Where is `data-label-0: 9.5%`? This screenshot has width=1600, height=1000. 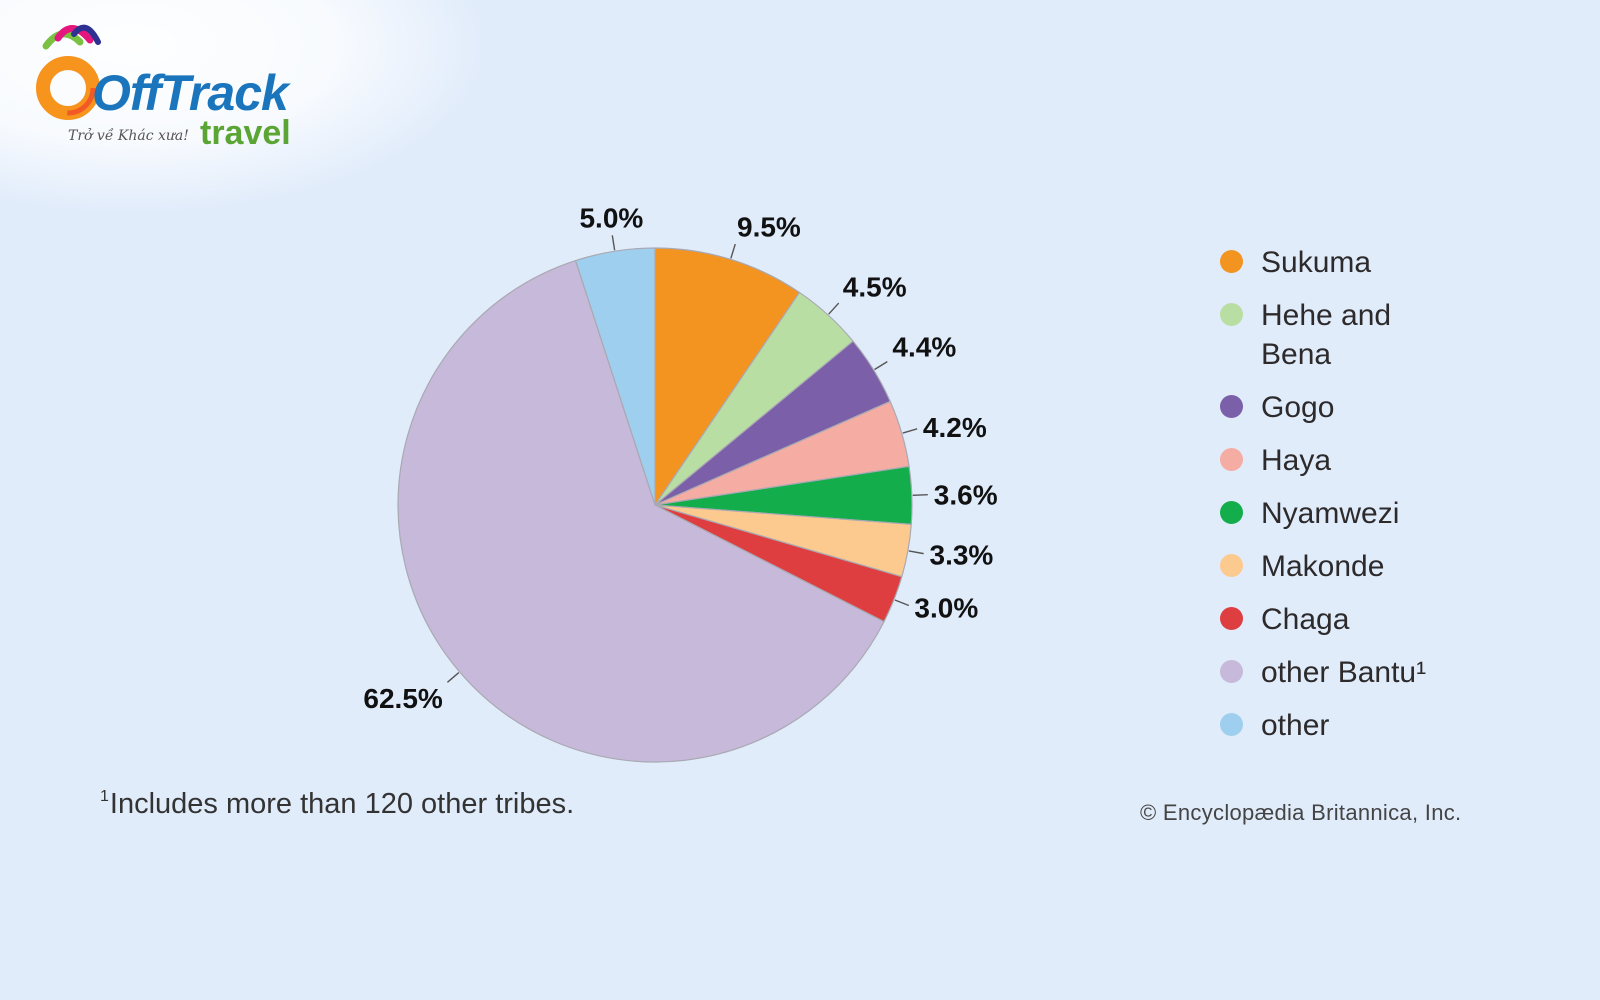
data-label-0: 9.5% is located at coordinates (769, 226).